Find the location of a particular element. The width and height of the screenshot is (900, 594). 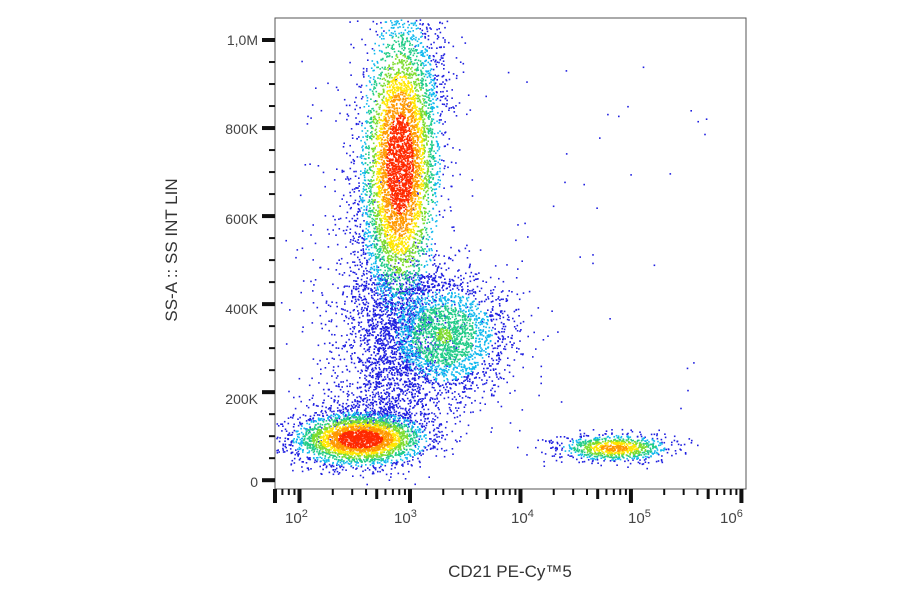

y-tick-label: 600K is located at coordinates (241, 219).